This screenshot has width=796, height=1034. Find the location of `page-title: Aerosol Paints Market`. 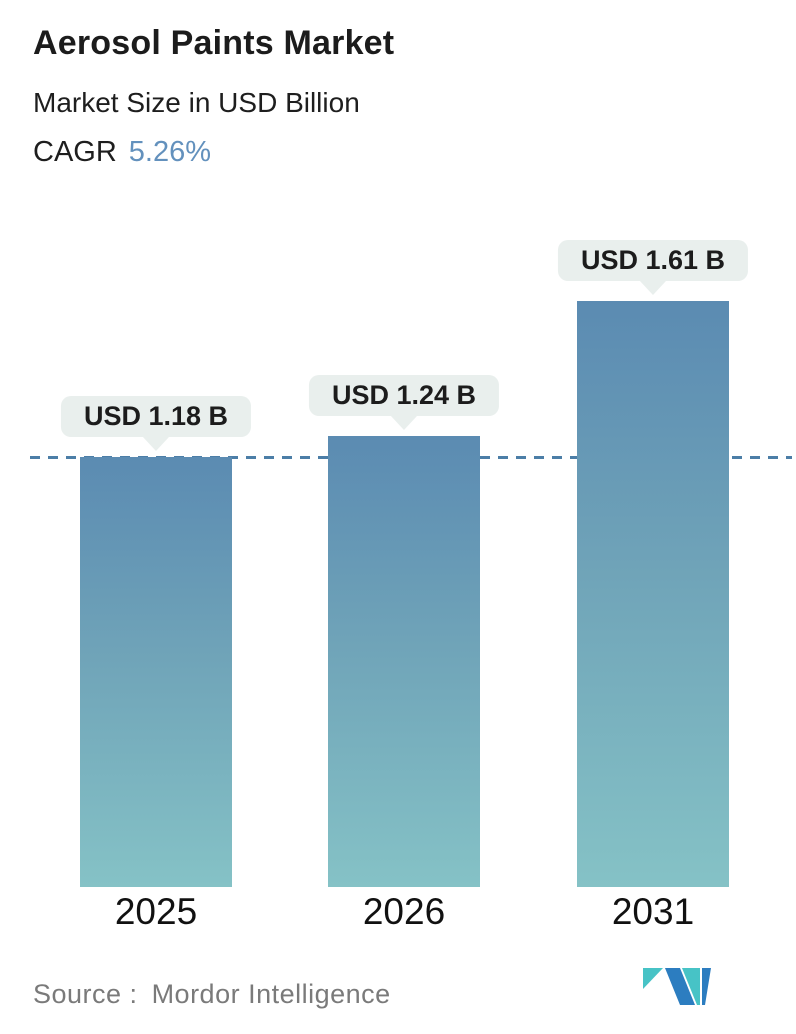

page-title: Aerosol Paints Market is located at coordinates (214, 43).